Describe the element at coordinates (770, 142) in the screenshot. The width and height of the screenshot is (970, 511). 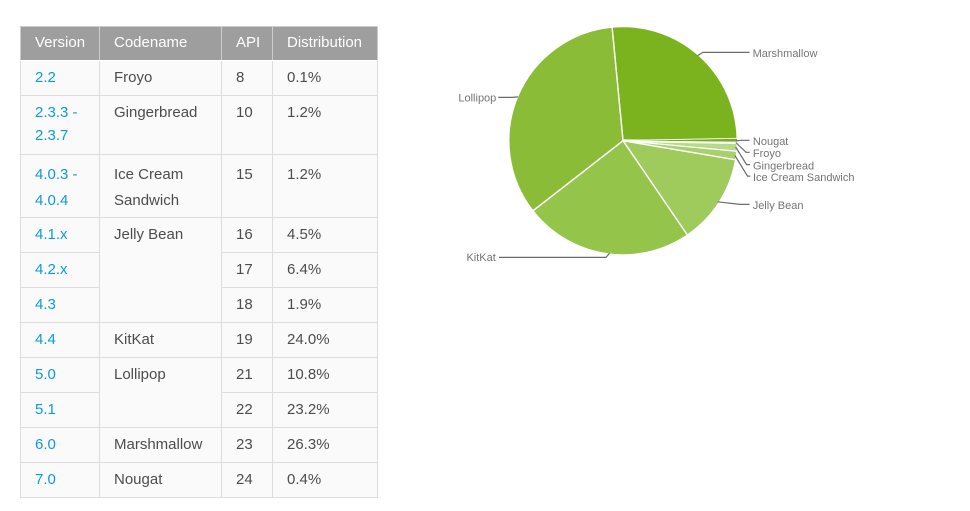
I see `svg-text: Nougat` at that location.